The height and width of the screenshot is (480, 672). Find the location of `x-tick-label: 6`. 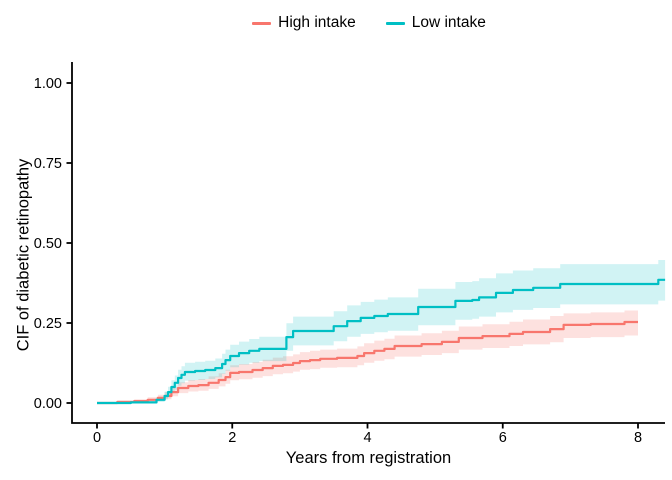

x-tick-label: 6 is located at coordinates (503, 438).